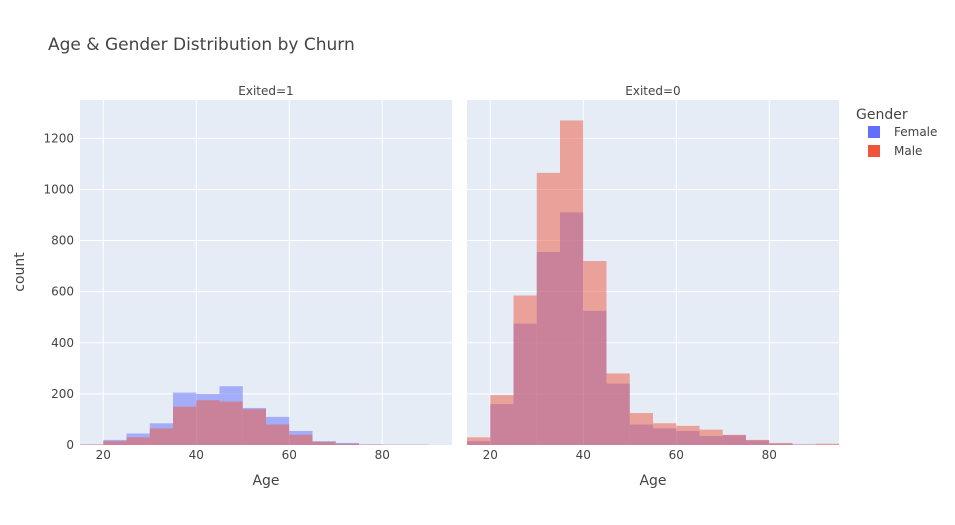 The image size is (955, 525). I want to click on facet-label-exited-0: Exited=0, so click(652, 91).